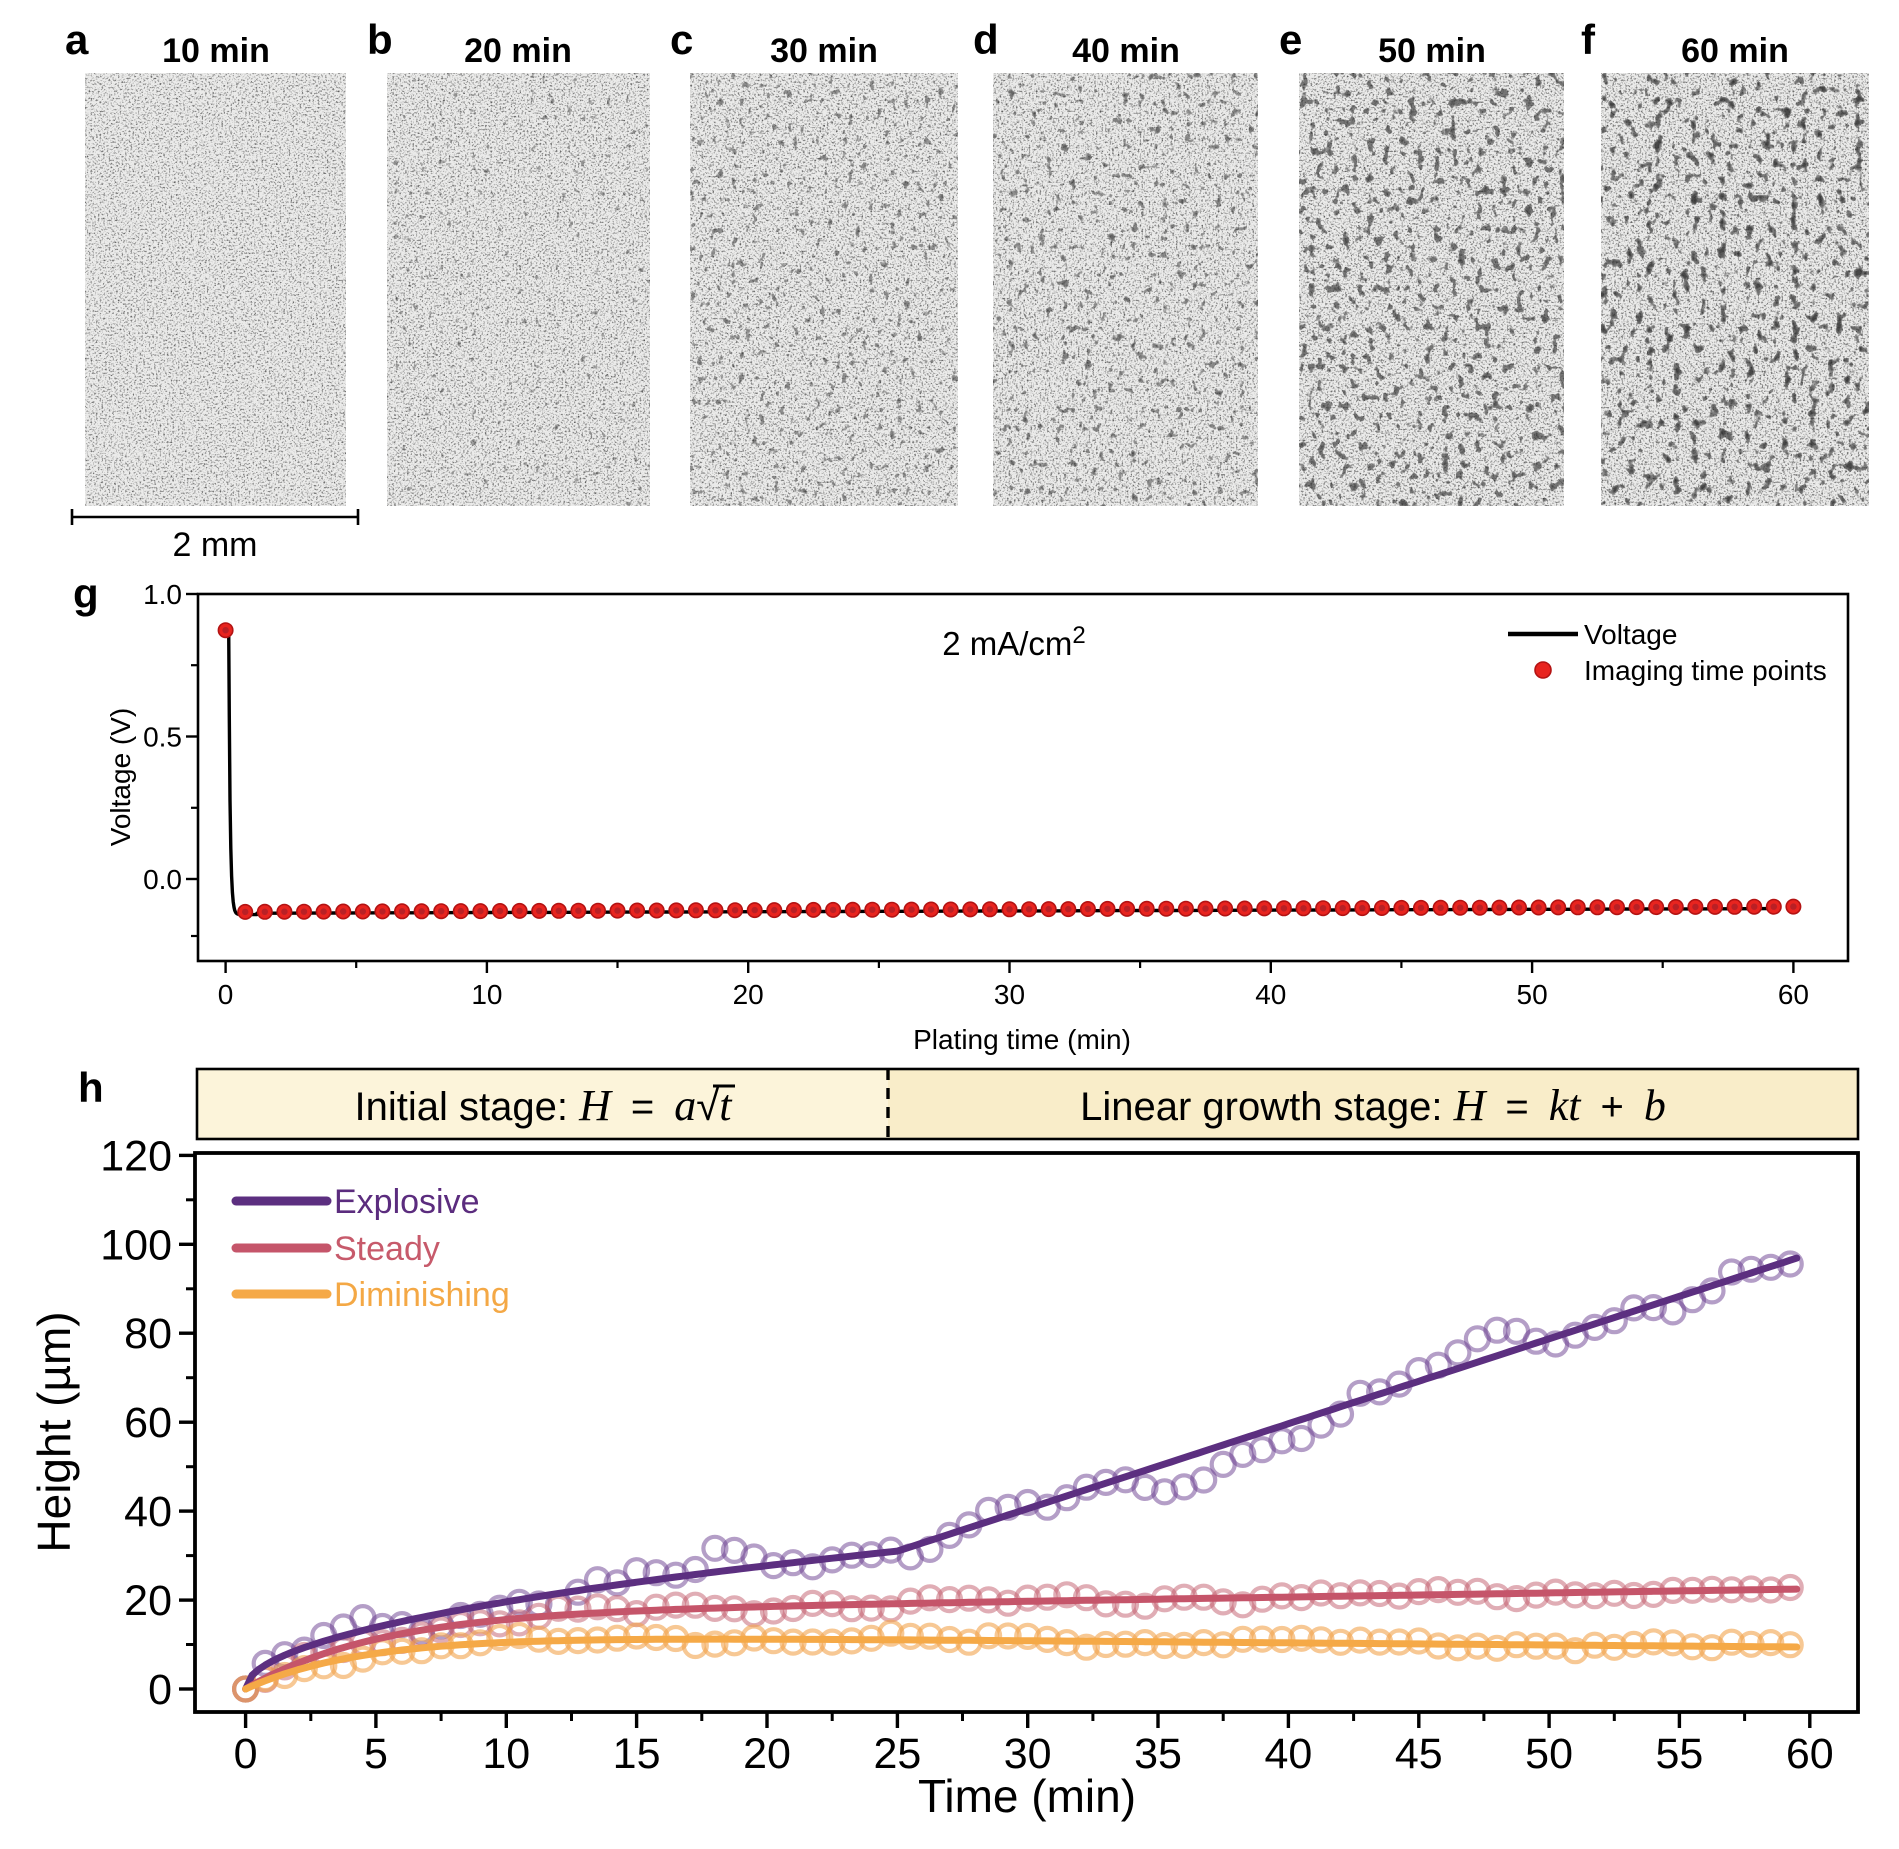 The height and width of the screenshot is (1849, 1899). I want to click on svg-text: 20 min, so click(518, 51).